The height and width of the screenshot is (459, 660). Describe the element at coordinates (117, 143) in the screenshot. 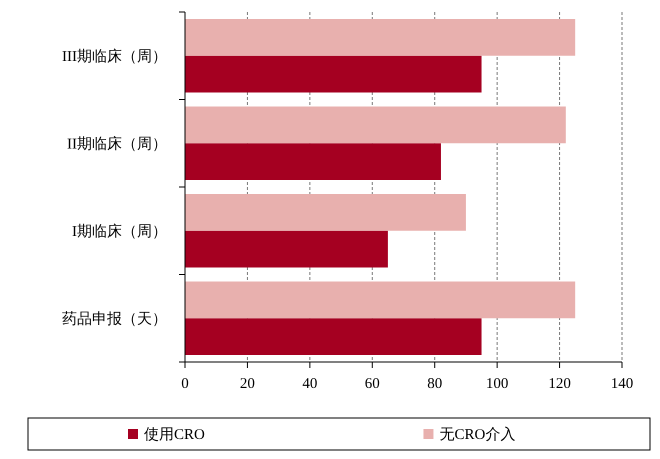

I see `y-tick-label: II期临床（周）` at that location.